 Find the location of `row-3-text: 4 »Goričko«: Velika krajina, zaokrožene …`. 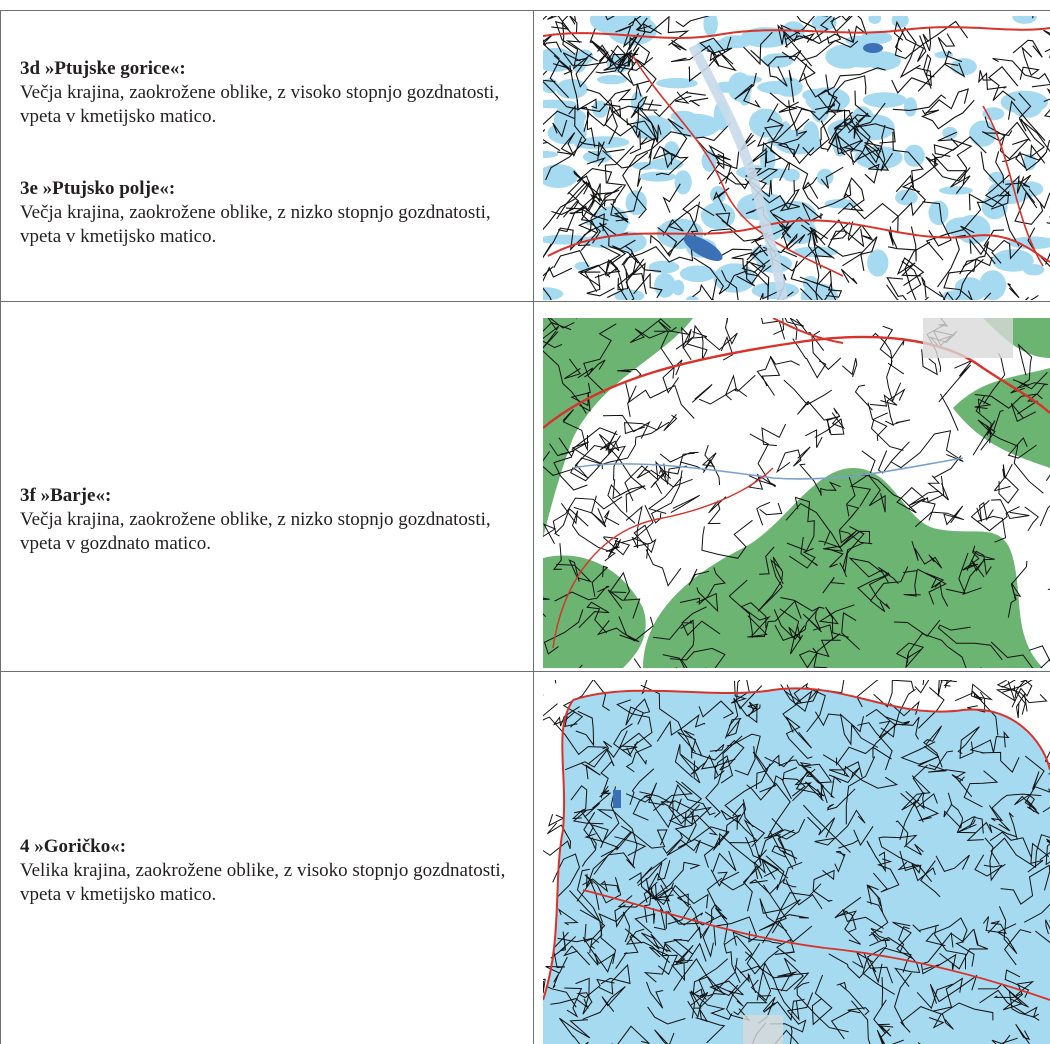

row-3-text: 4 »Goričko«: Velika krajina, zaokrožene … is located at coordinates (270, 871).